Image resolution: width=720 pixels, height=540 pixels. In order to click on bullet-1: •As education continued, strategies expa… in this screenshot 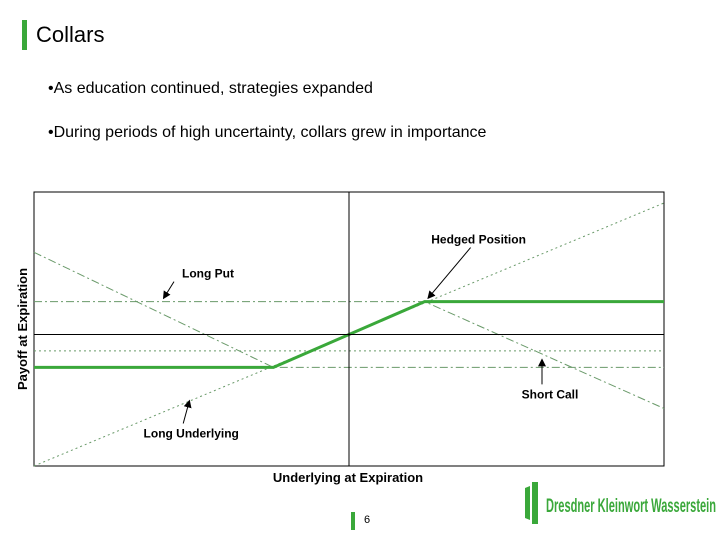, I will do `click(210, 88)`.